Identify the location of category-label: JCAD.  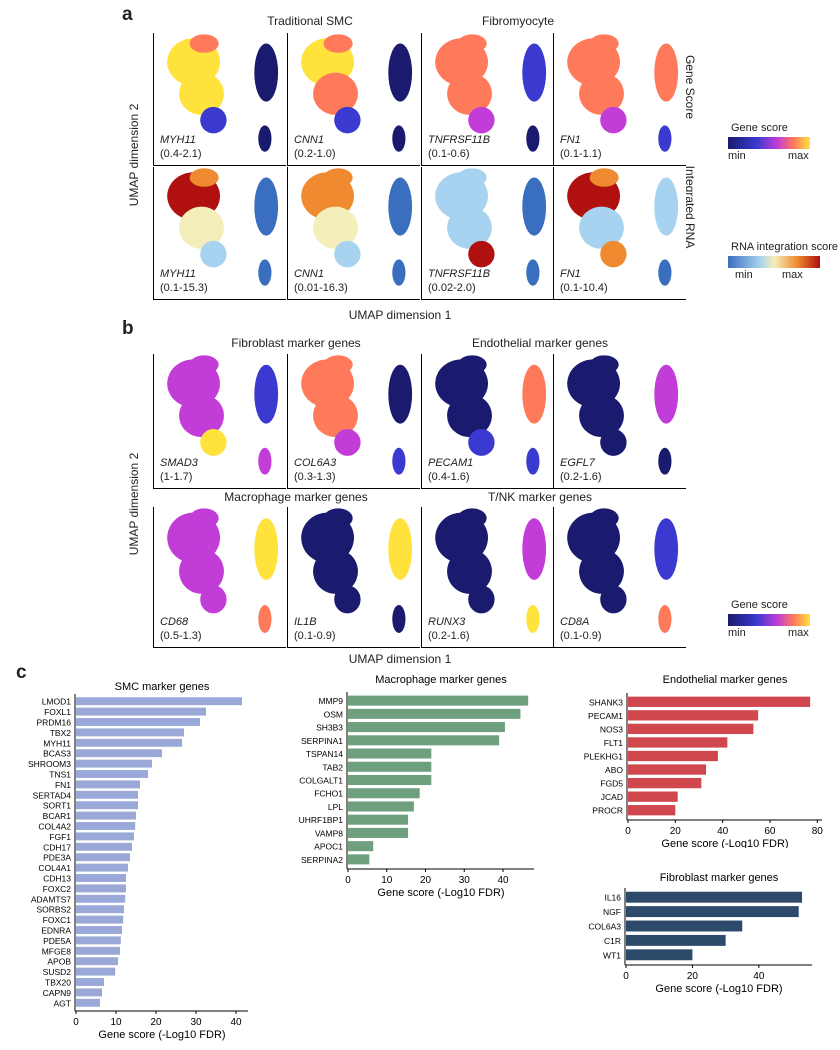
(612, 797).